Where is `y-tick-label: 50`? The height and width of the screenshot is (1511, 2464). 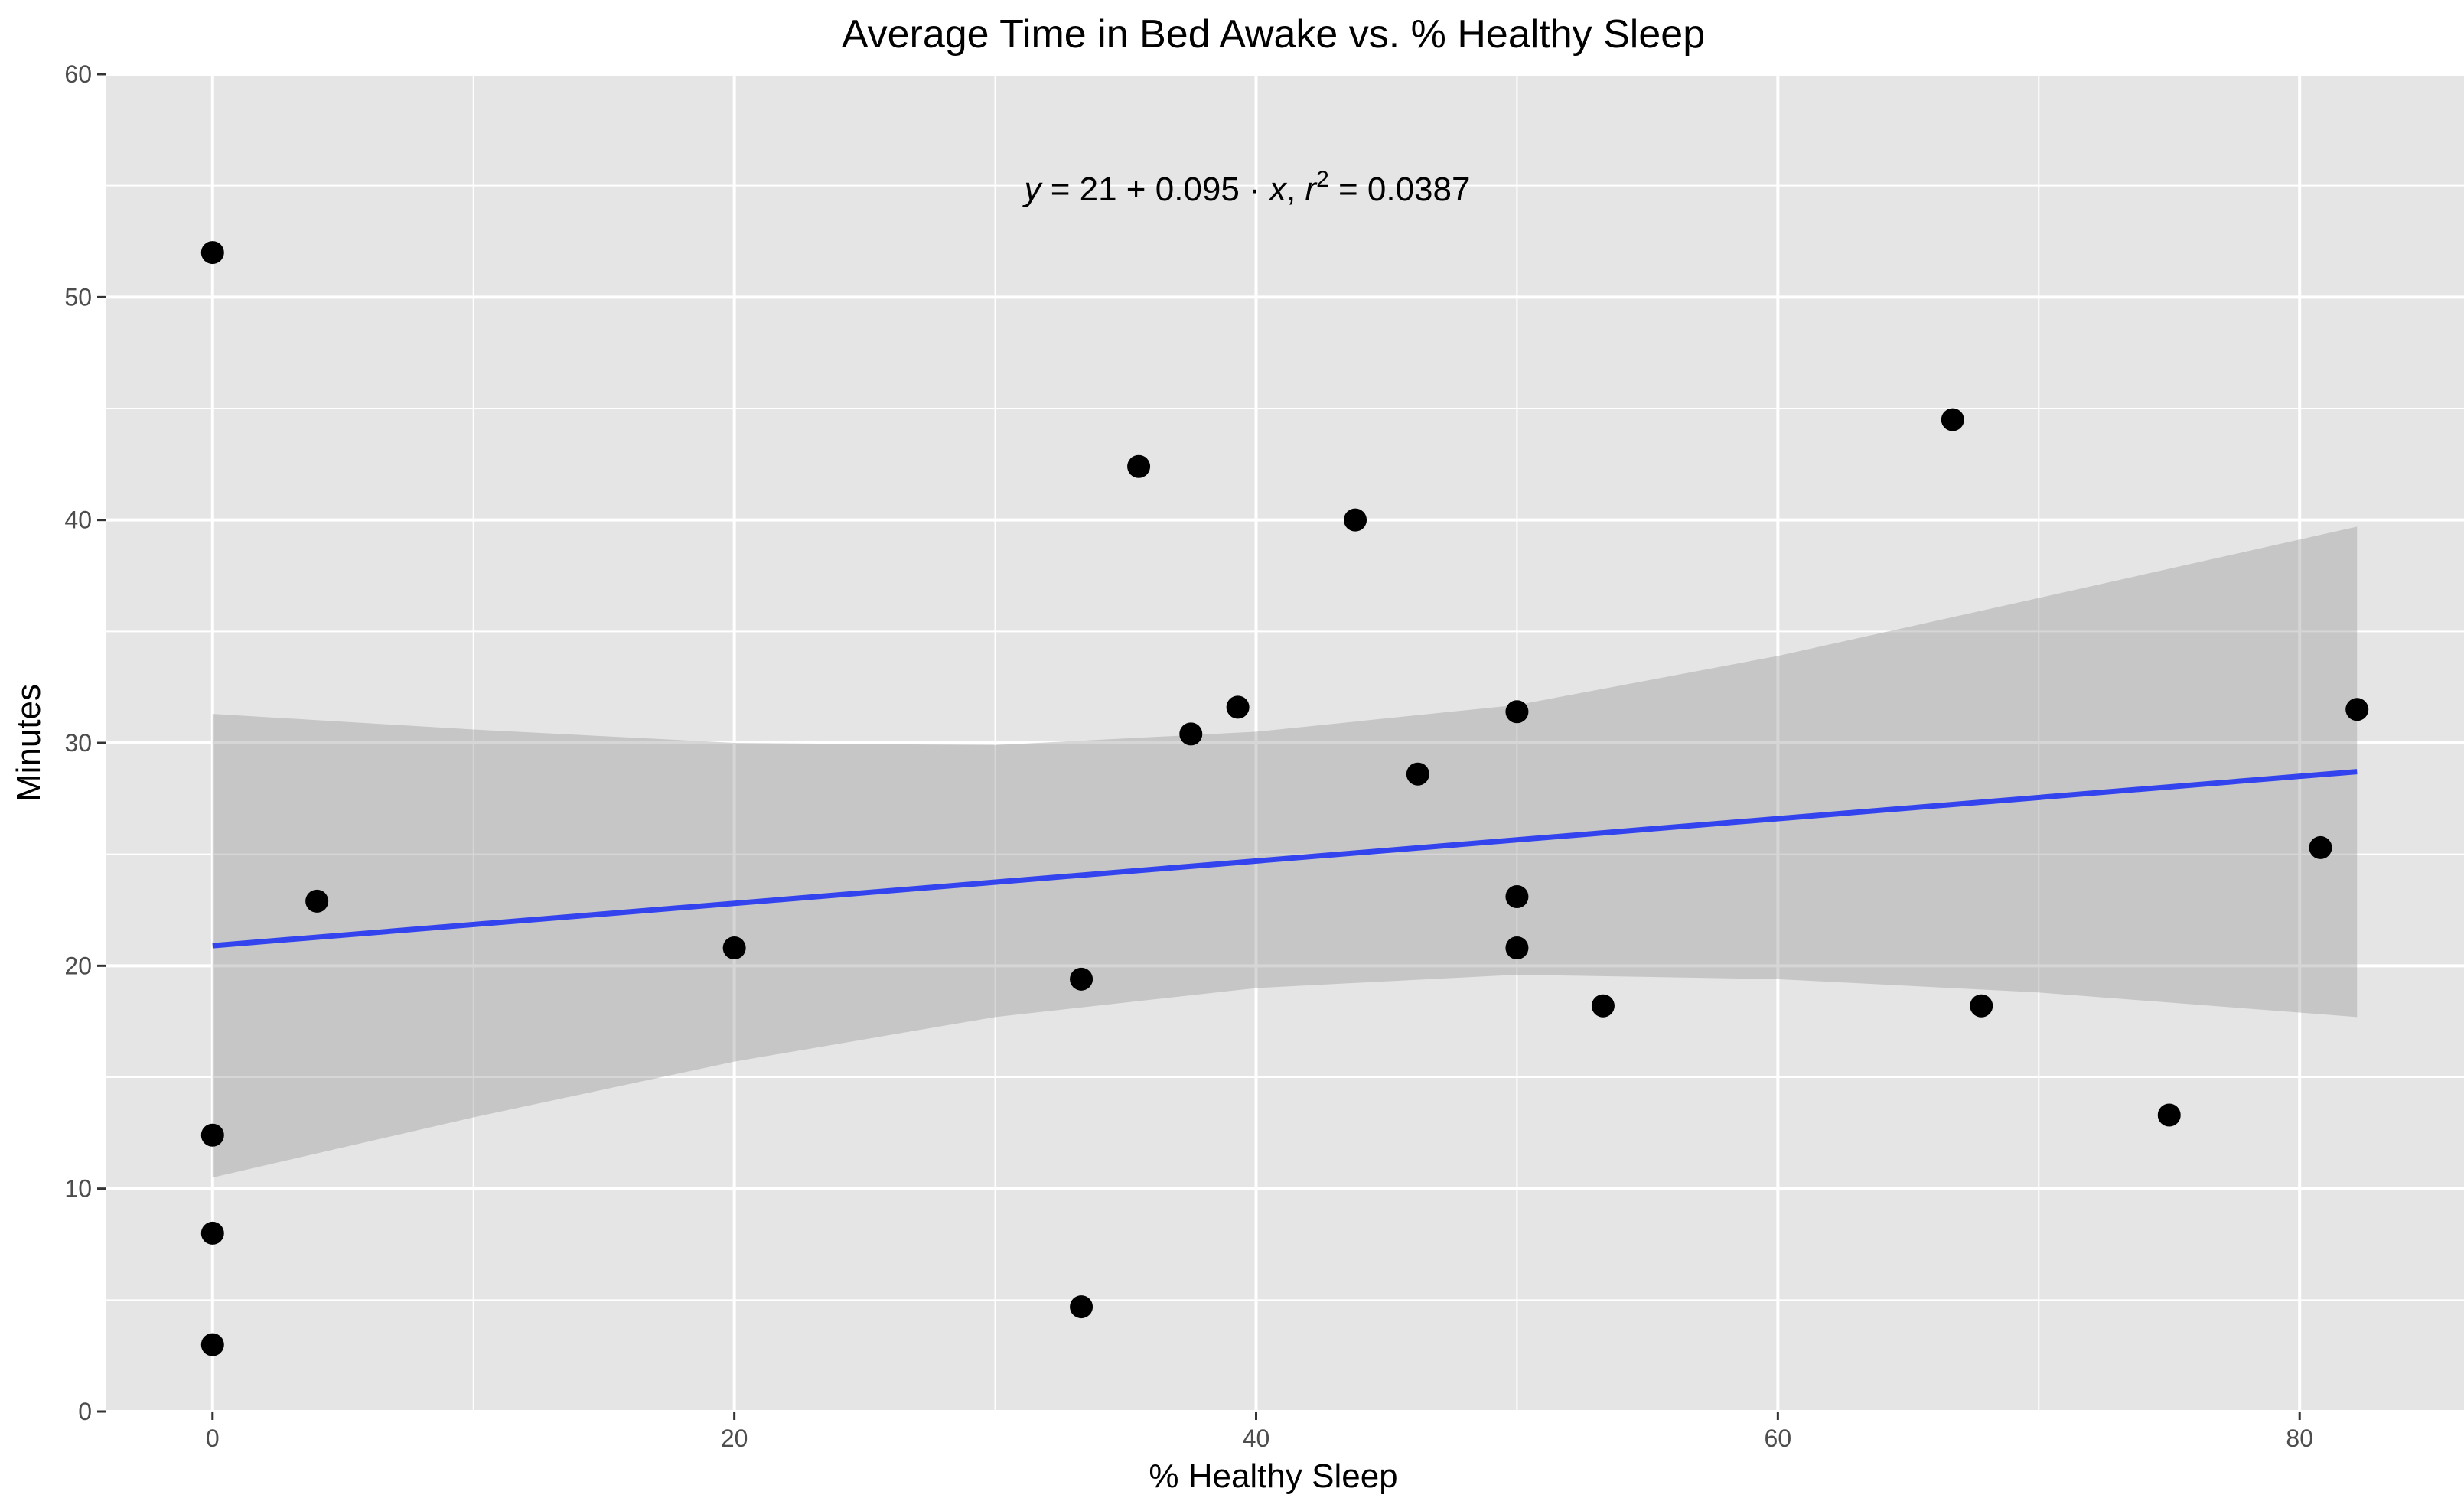
y-tick-label: 50 is located at coordinates (78, 297).